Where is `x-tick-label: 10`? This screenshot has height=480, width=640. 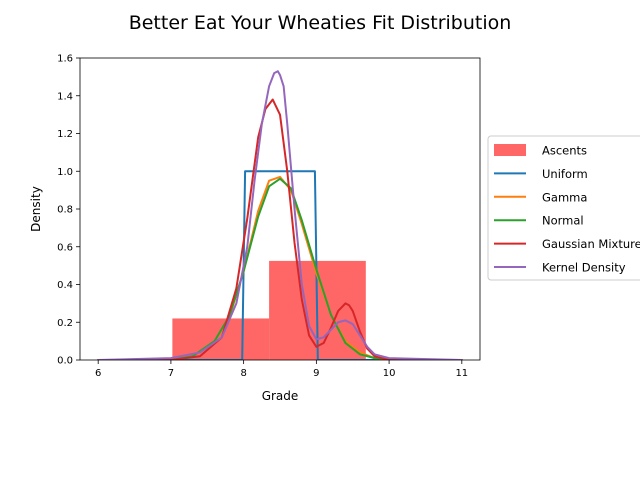
x-tick-label: 10 is located at coordinates (389, 373).